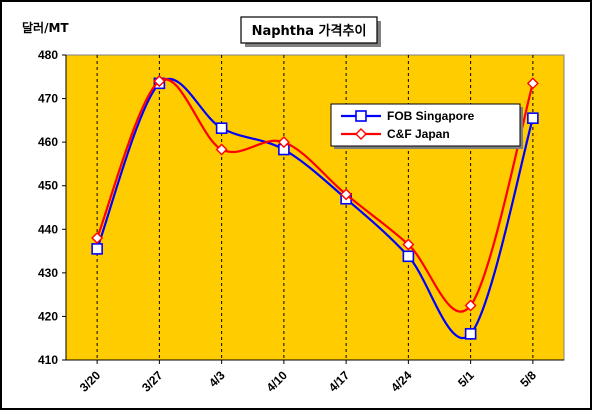 The image size is (593, 411). What do you see at coordinates (52, 207) in the screenshot?
I see `y-tick-labels: 410 420 430 440 450 460 470 480` at bounding box center [52, 207].